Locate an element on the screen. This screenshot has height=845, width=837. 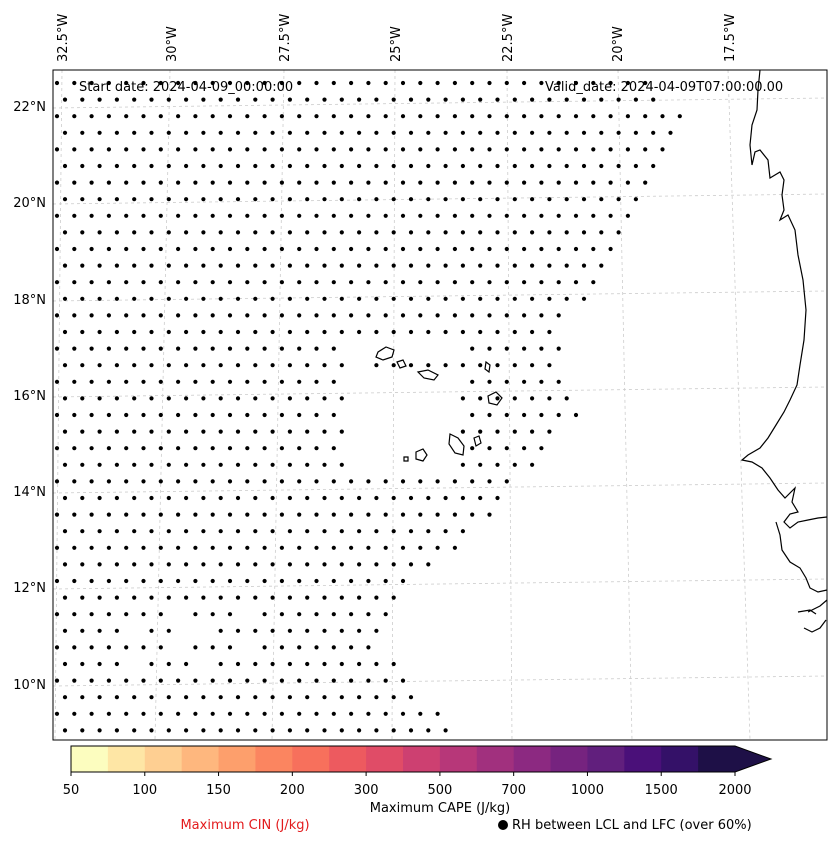
island-boa-vista is located at coordinates (495, 398).